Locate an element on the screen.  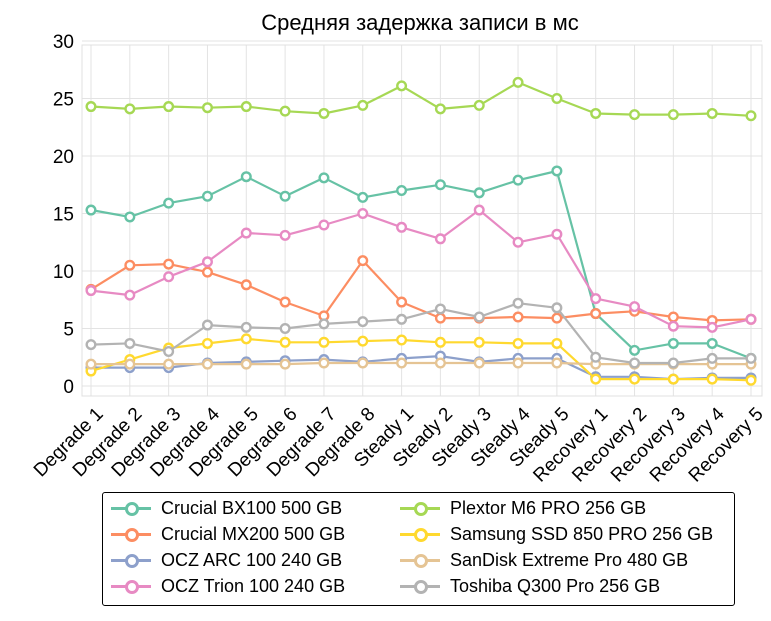
legend-item: Plextor M6 PRO 256 GB is located at coordinates (523, 508).